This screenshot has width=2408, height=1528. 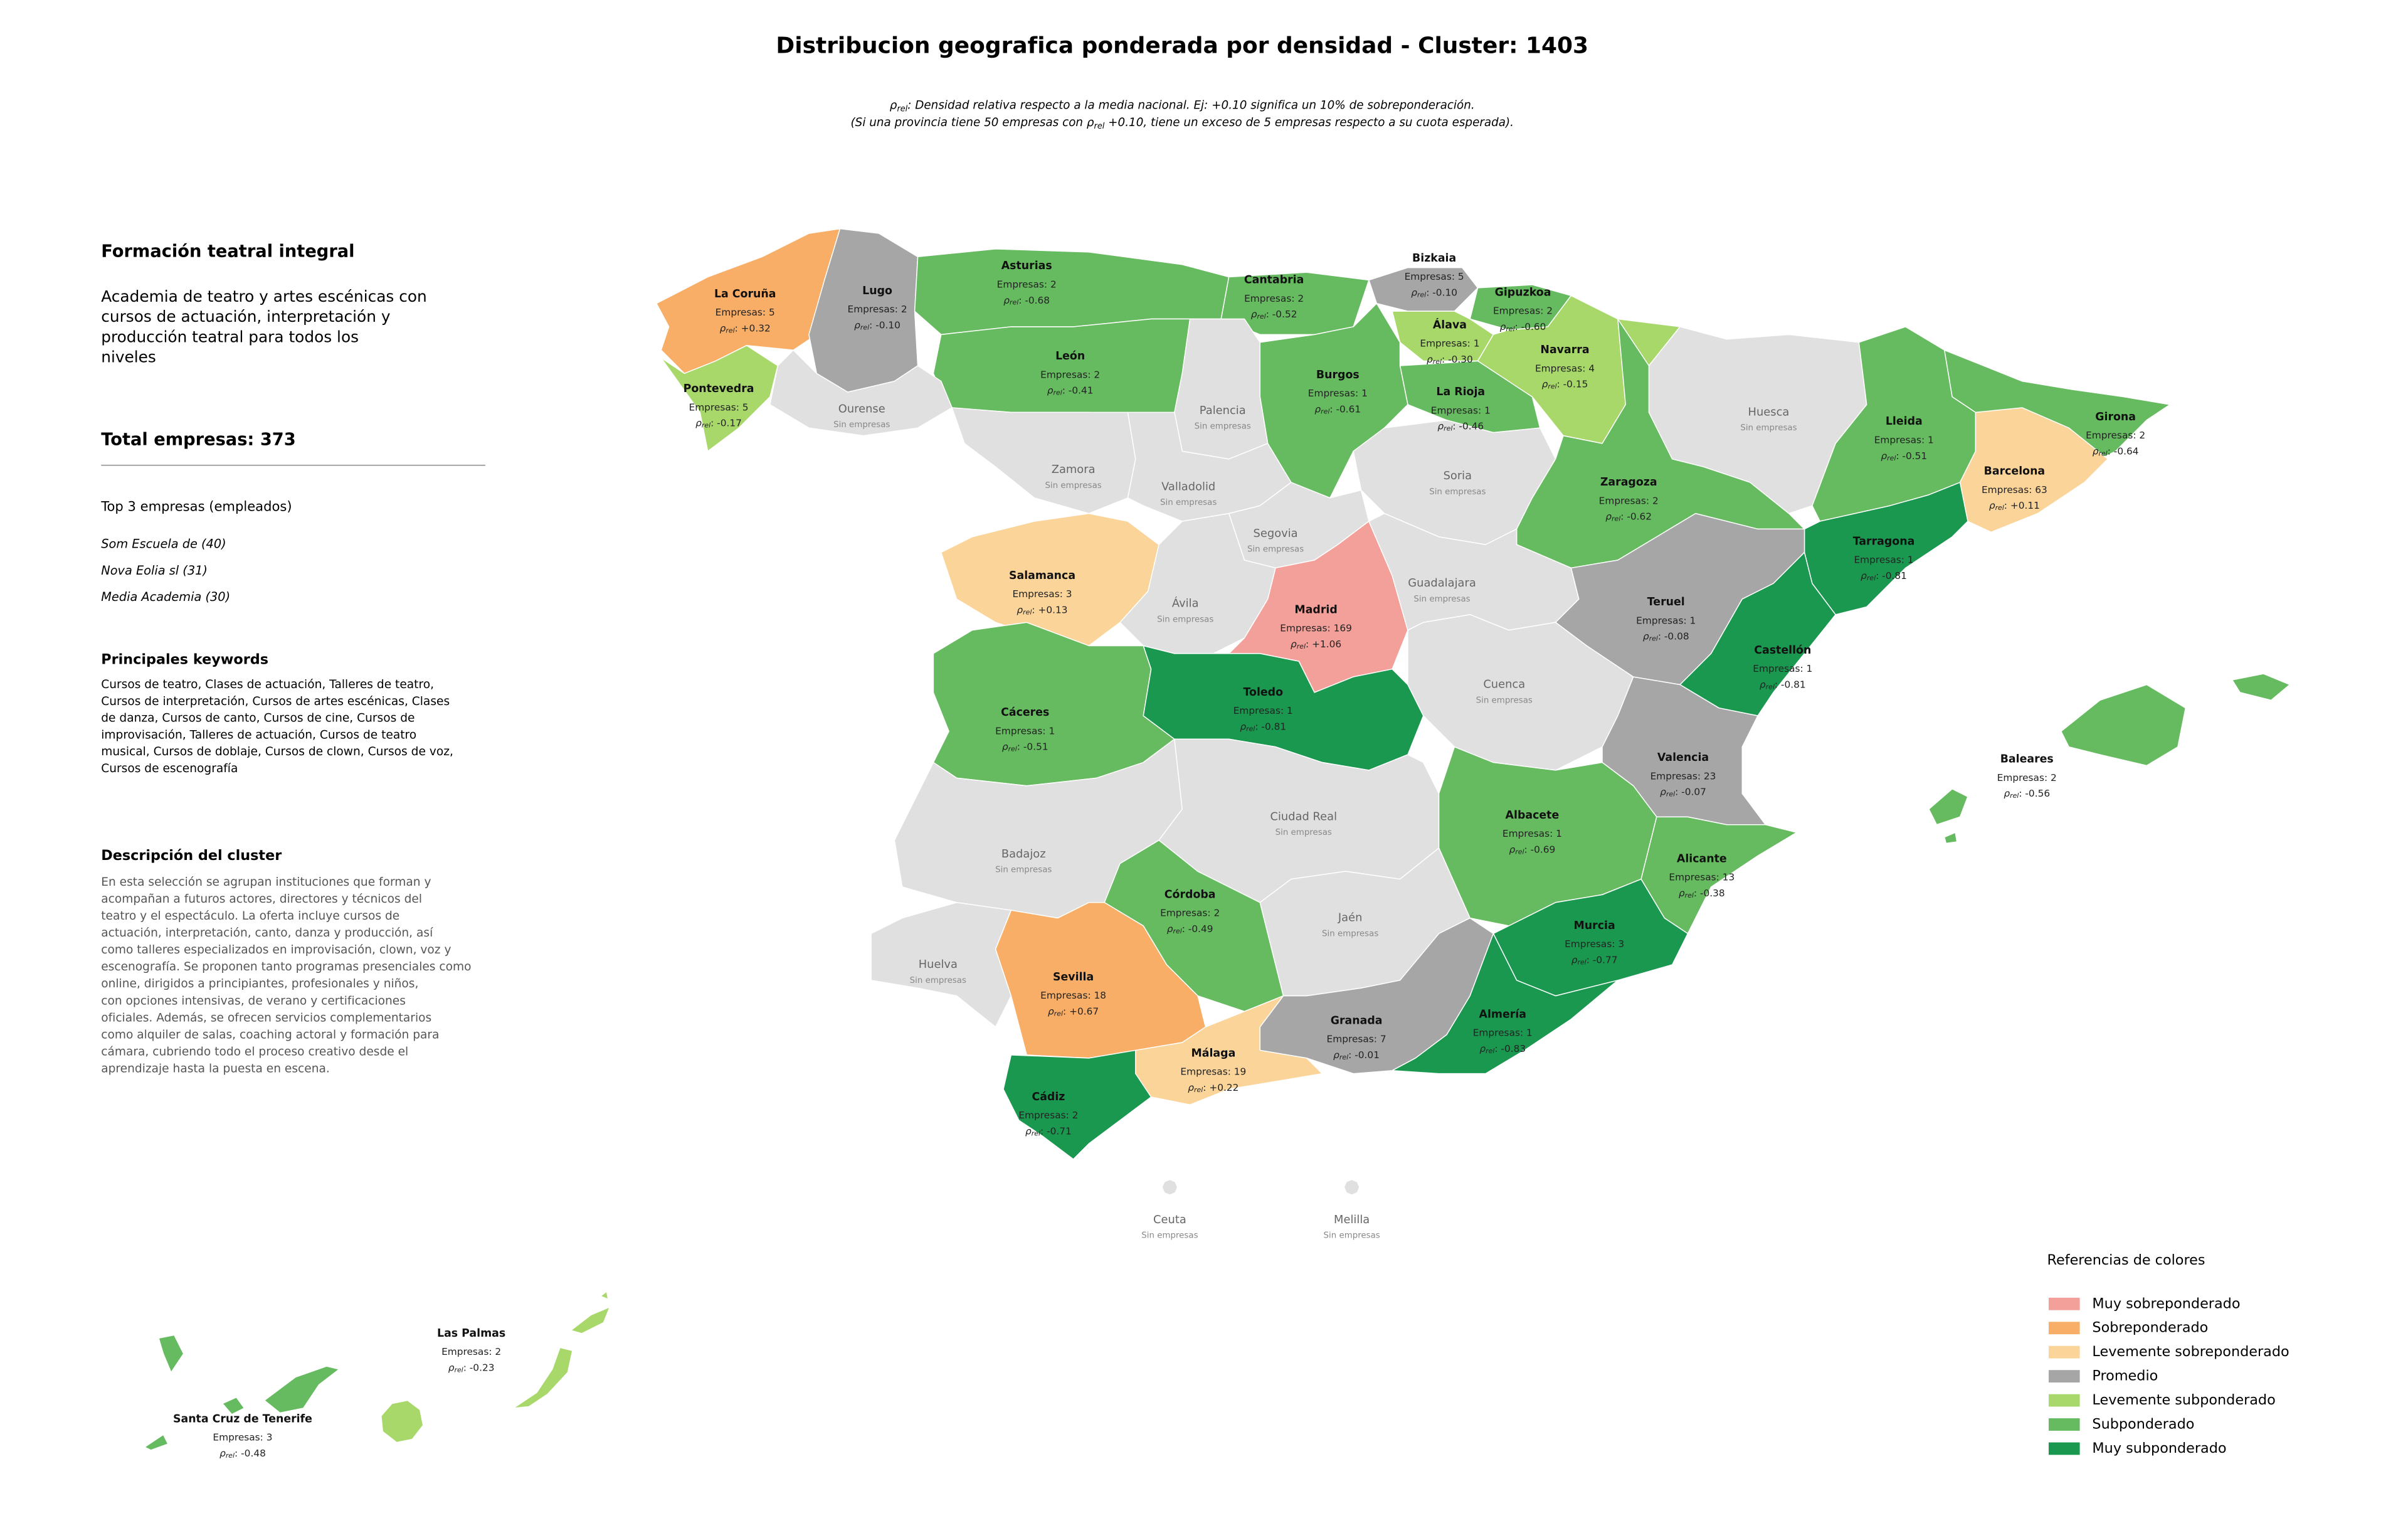 What do you see at coordinates (1035, 746) in the screenshot?
I see `rho-value: -0.51` at bounding box center [1035, 746].